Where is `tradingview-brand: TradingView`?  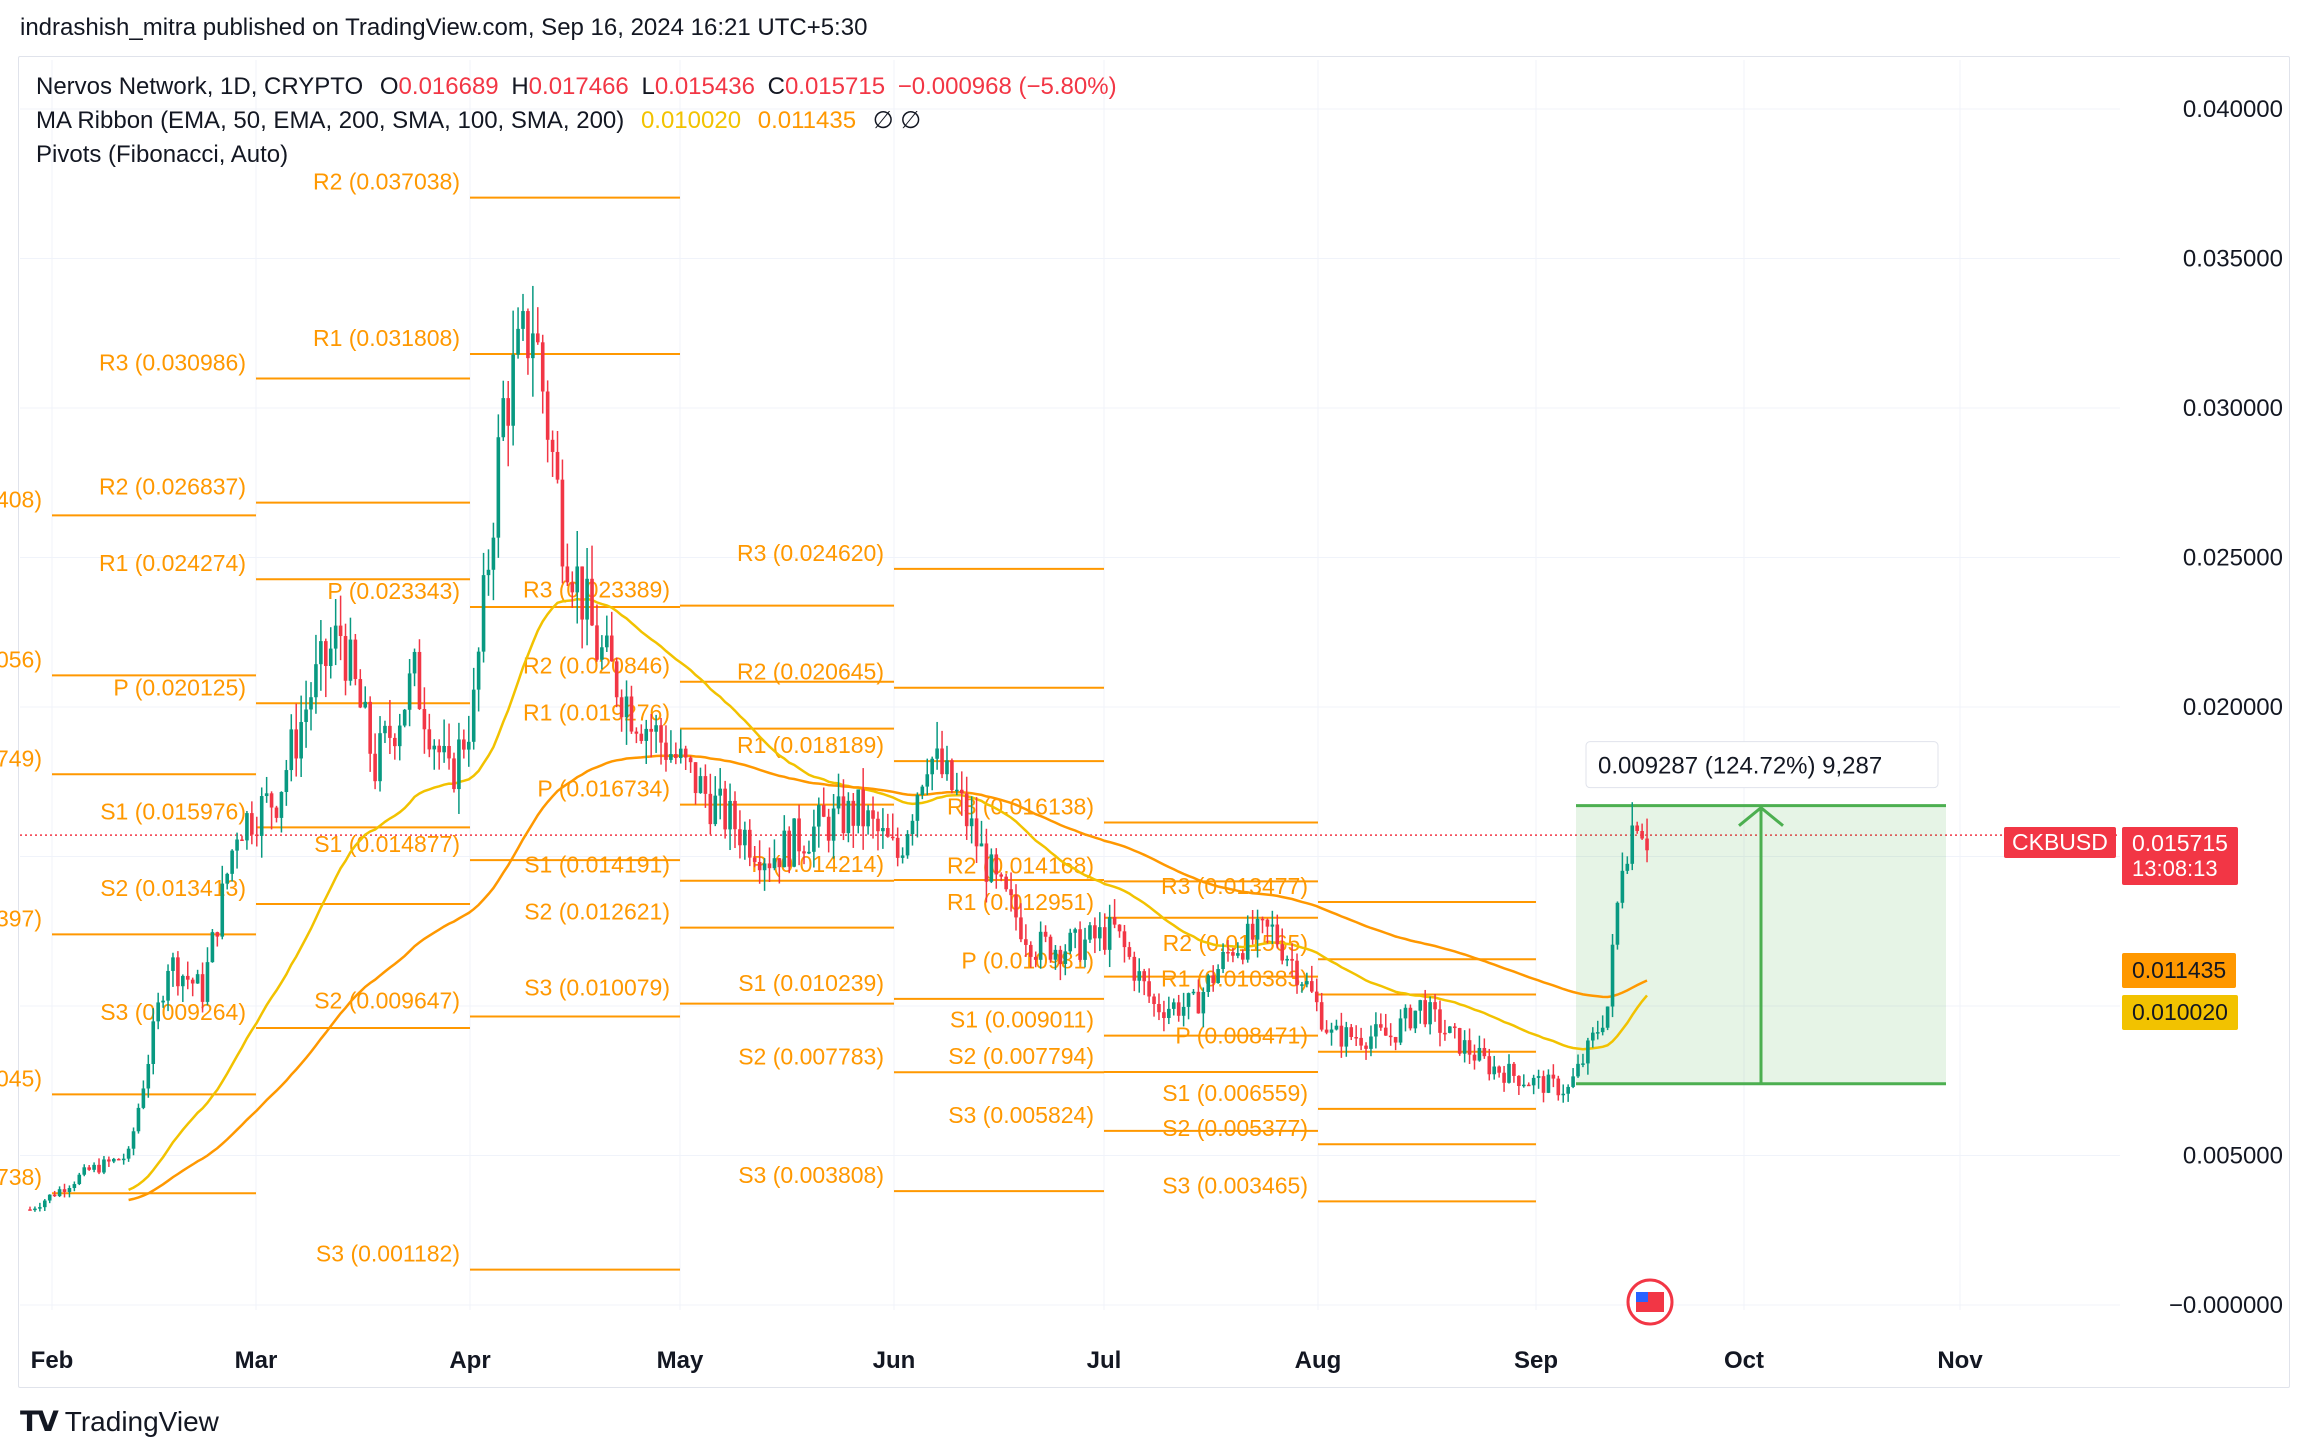
tradingview-brand: TradingView is located at coordinates (141, 1421).